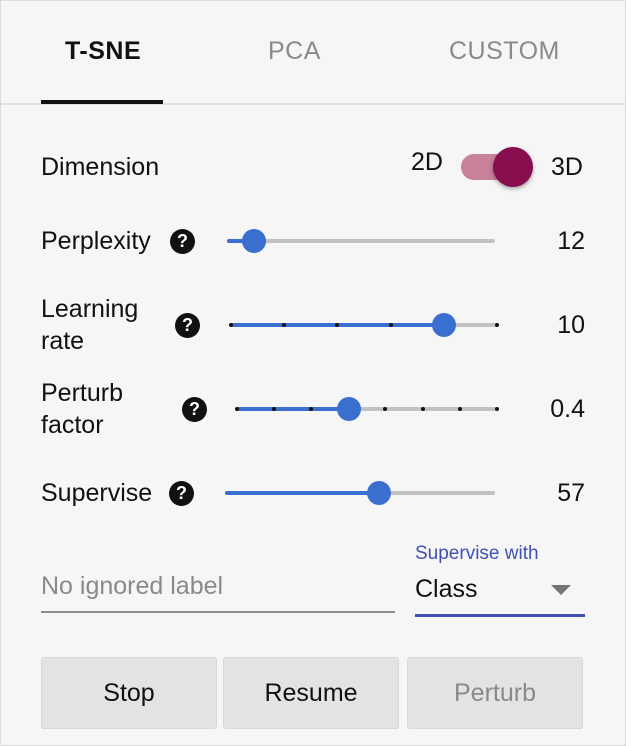  I want to click on tab-bar: T-SNE PCA CUSTOM, so click(313, 53).